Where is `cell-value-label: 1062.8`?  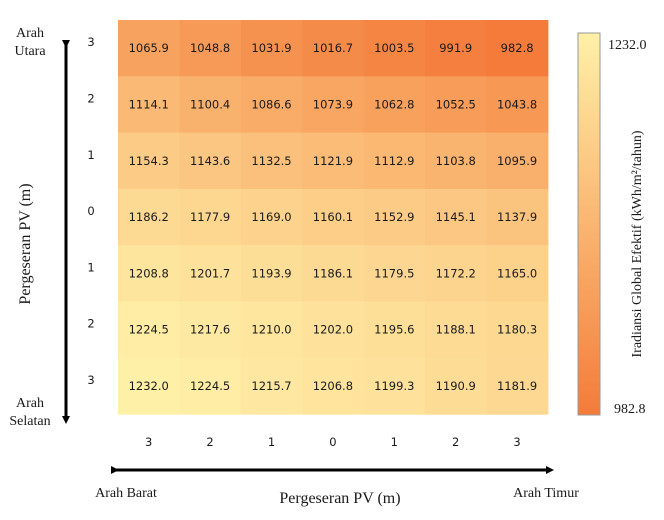 cell-value-label: 1062.8 is located at coordinates (394, 104).